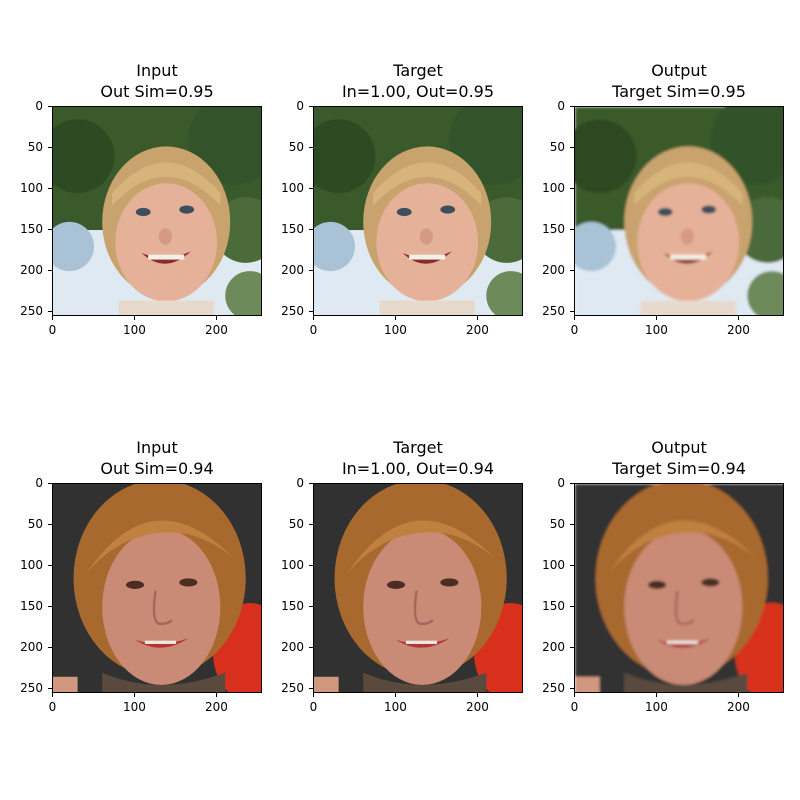 This screenshot has height=800, width=800. Describe the element at coordinates (674, 81) in the screenshot. I see `panel-title: Output Target Sim=0.95` at that location.